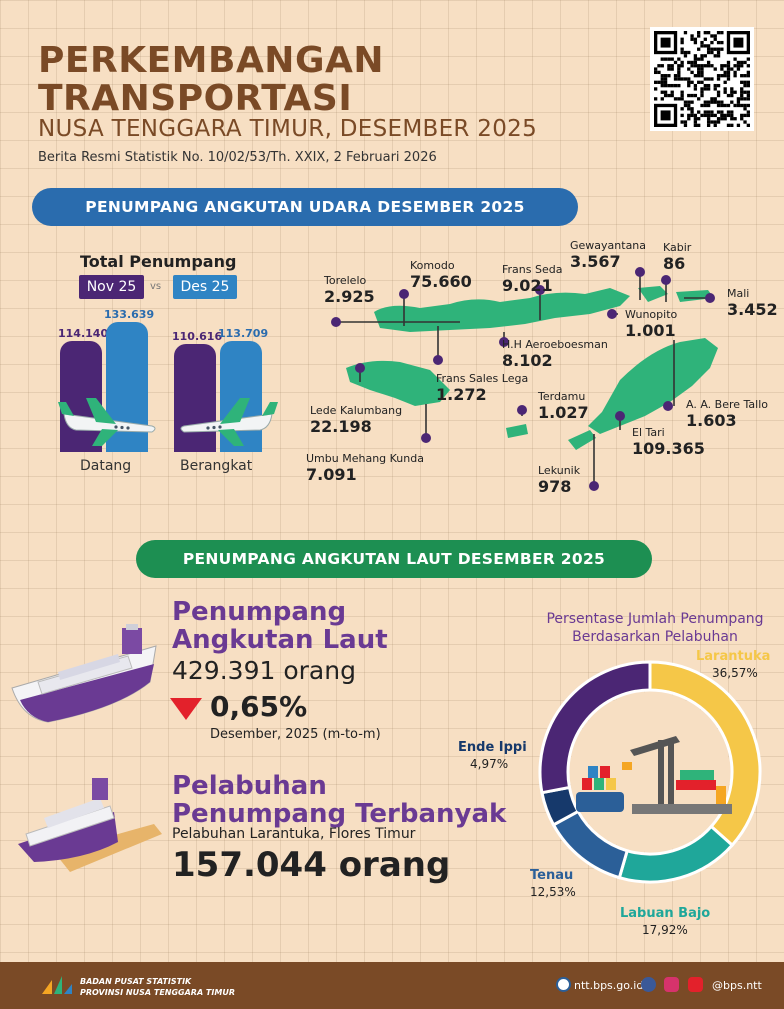  Describe the element at coordinates (527, 285) in the screenshot. I see `airport-passengers: 9.021` at that location.